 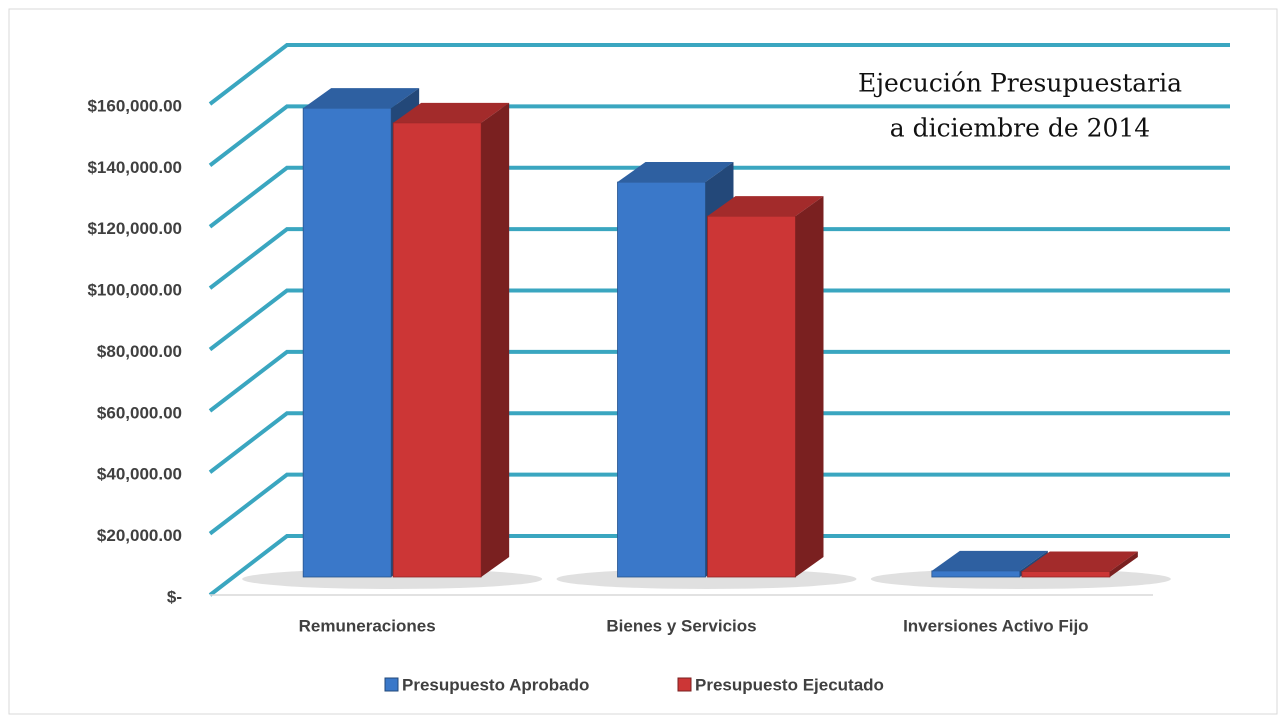 What do you see at coordinates (134, 167) in the screenshot?
I see `y-tick-label: $140,000.00` at bounding box center [134, 167].